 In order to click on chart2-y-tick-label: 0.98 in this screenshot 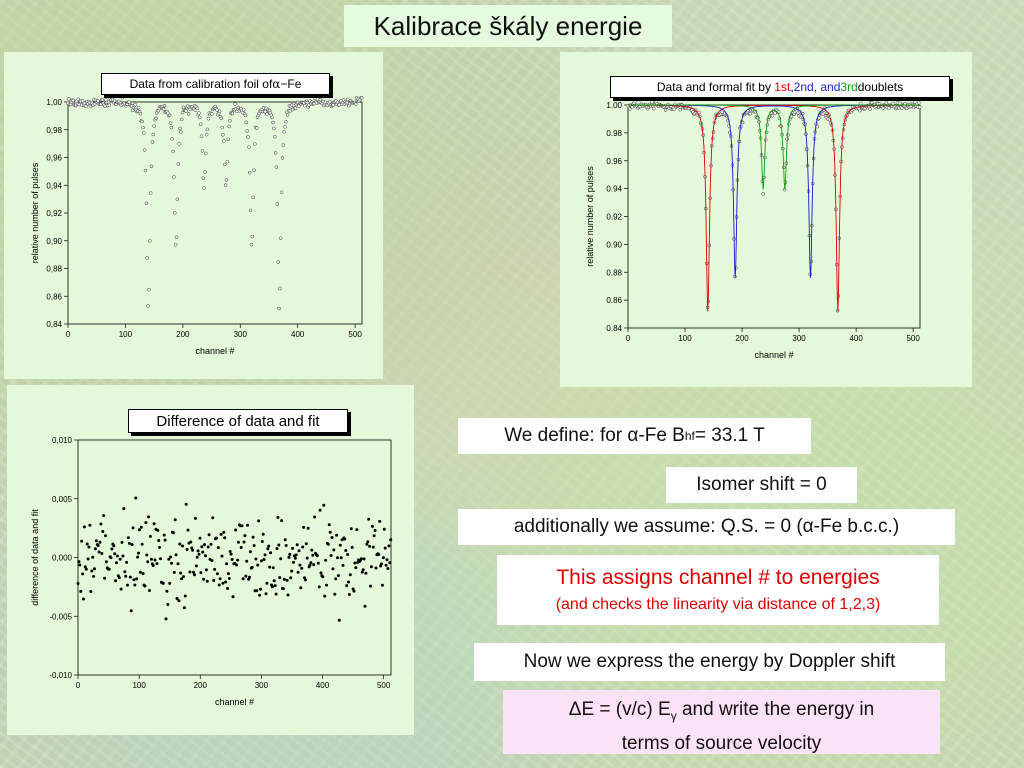, I will do `click(614, 133)`.